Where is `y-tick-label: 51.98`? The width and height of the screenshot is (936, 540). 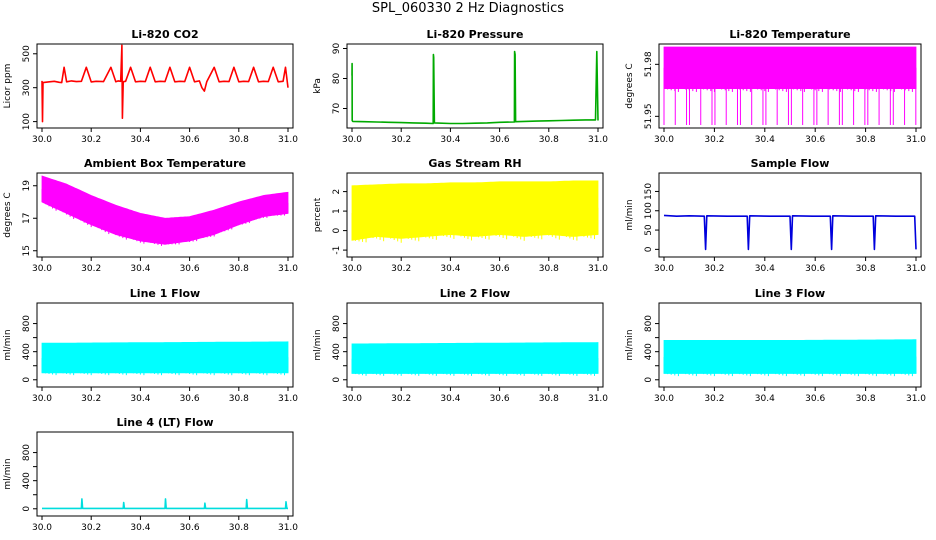
y-tick-label: 51.98 is located at coordinates (649, 64).